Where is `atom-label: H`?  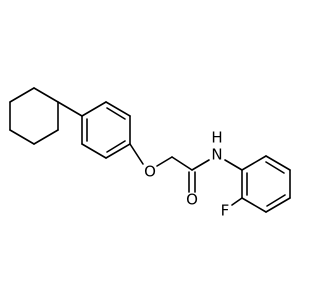 atom-label: H is located at coordinates (216, 138).